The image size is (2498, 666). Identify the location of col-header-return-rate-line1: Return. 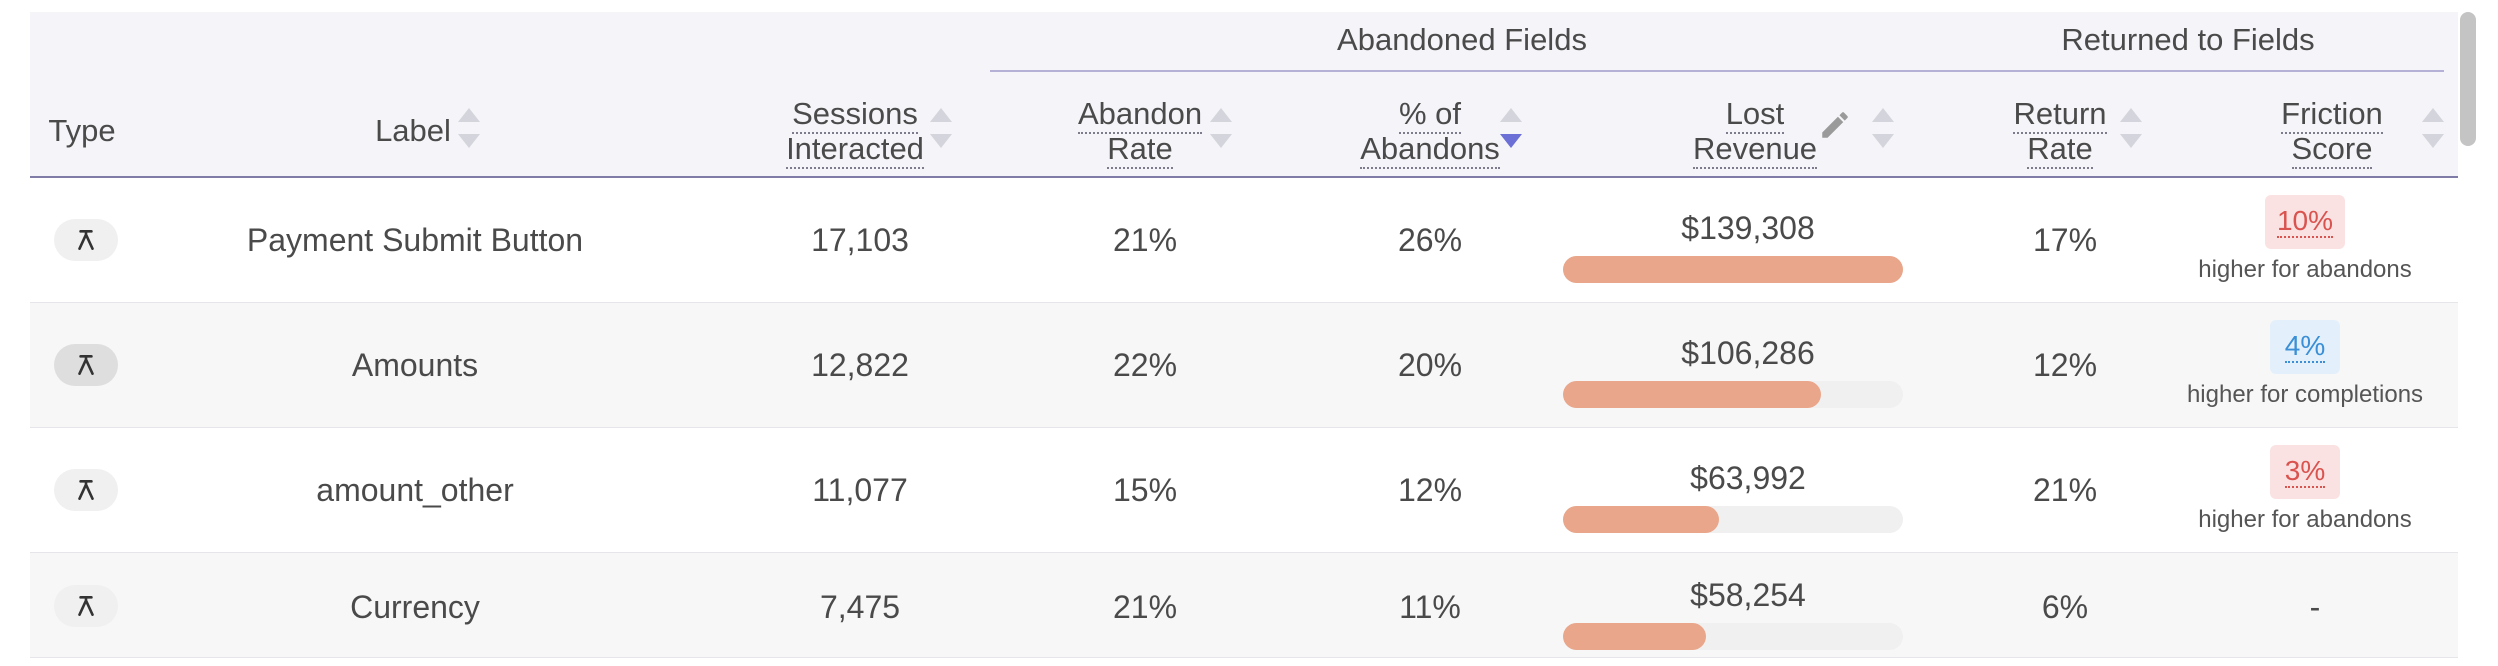
(2060, 115).